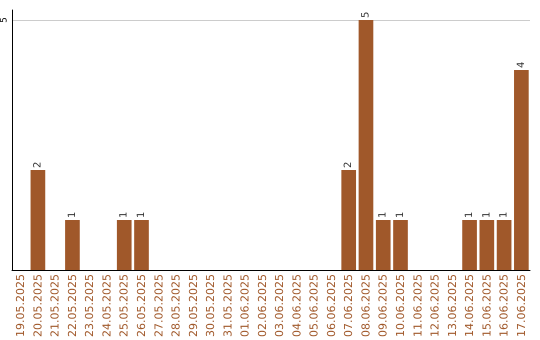  What do you see at coordinates (37, 305) in the screenshot?
I see `x-tick-label: 20.05.2025` at bounding box center [37, 305].